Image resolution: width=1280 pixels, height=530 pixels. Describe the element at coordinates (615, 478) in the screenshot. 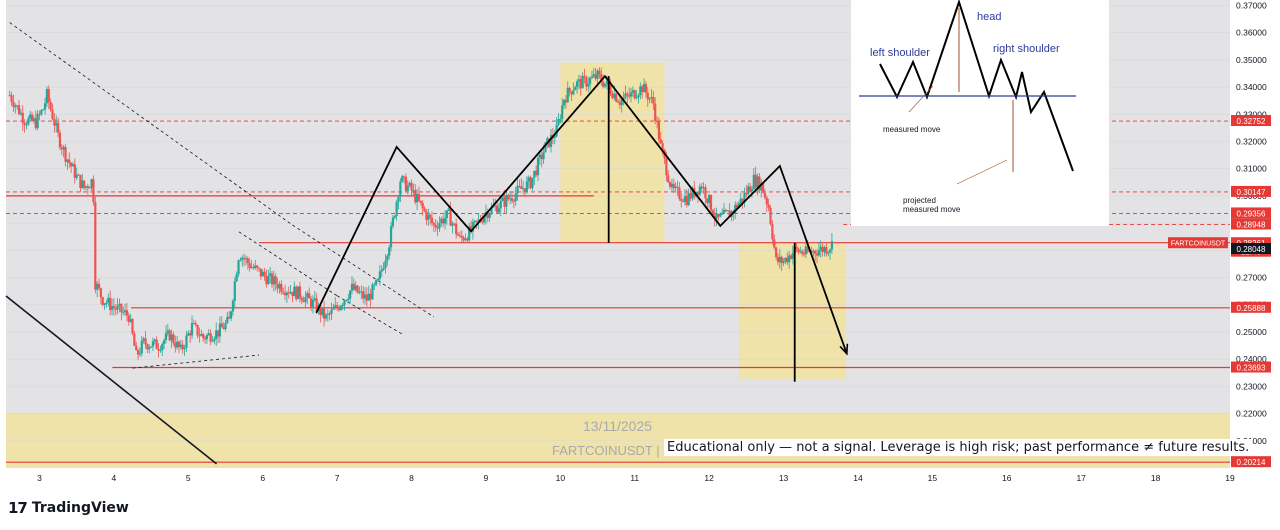

I see `time-axis` at that location.